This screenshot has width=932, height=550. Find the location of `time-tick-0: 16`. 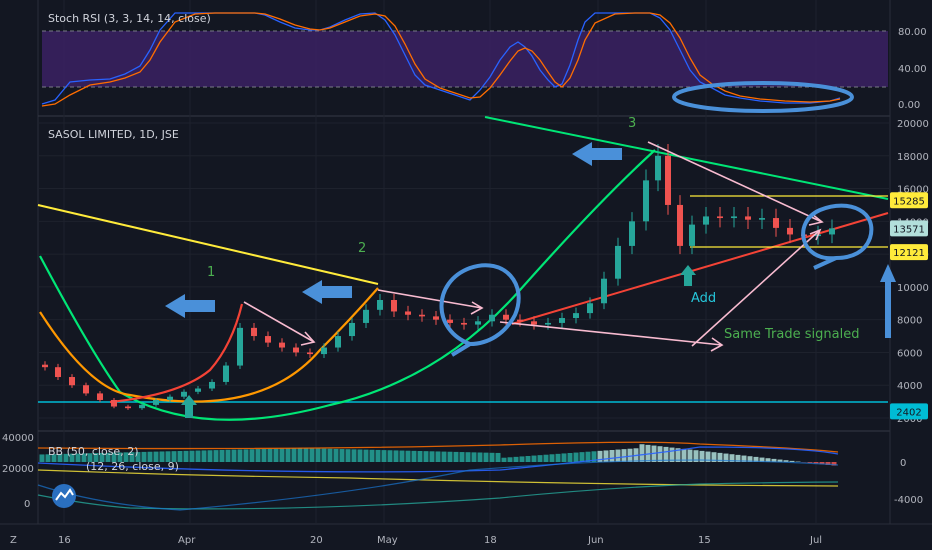

time-tick-0: 16 is located at coordinates (64, 540).